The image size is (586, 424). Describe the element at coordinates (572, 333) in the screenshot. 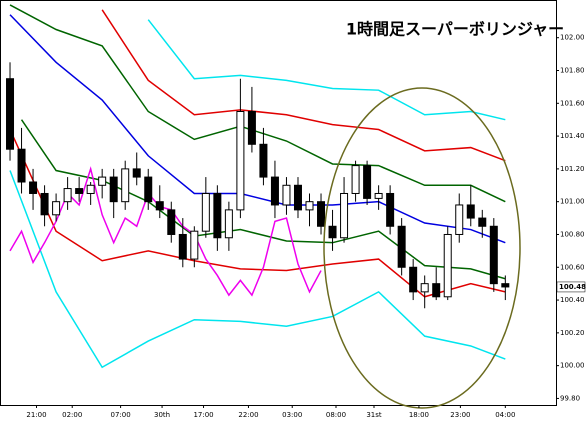

I see `y-tick-label: 100.20` at that location.